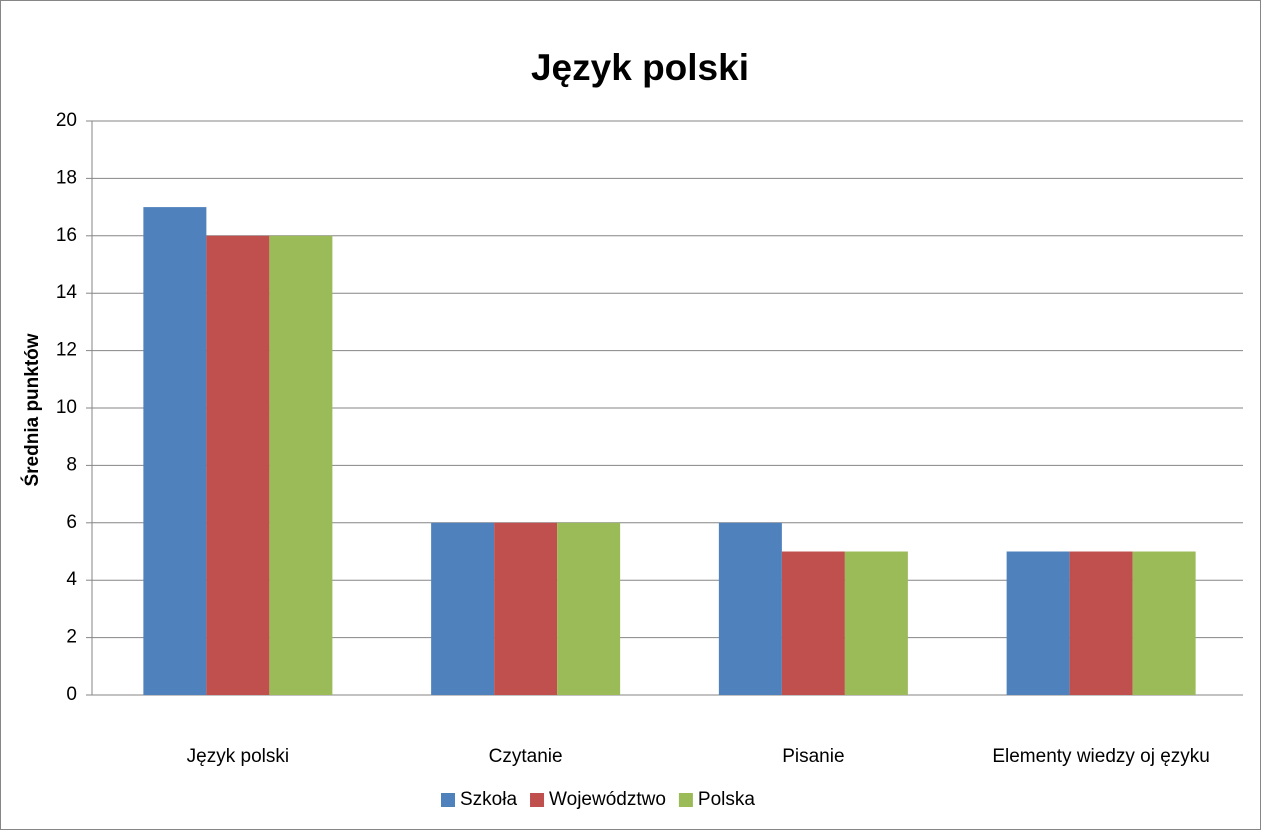 The image size is (1261, 830). I want to click on y-tick-label: 6, so click(71, 522).